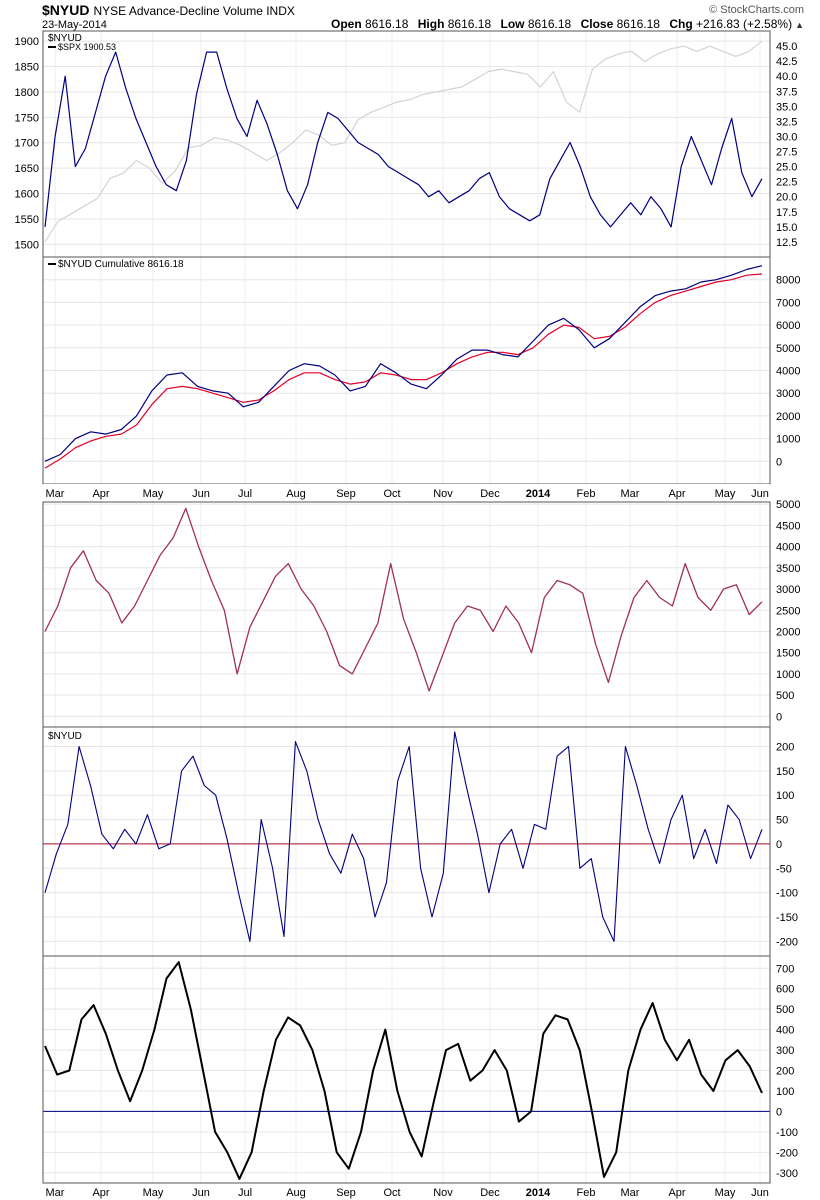 Image resolution: width=820 pixels, height=1200 pixels. I want to click on stockcharts-credit: © StockCharts.com, so click(756, 10).